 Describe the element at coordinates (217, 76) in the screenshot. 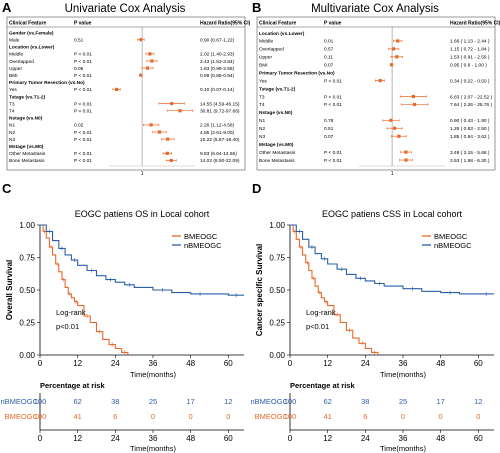

I see `hr-value: 0.89 (0.85-0.94)` at that location.